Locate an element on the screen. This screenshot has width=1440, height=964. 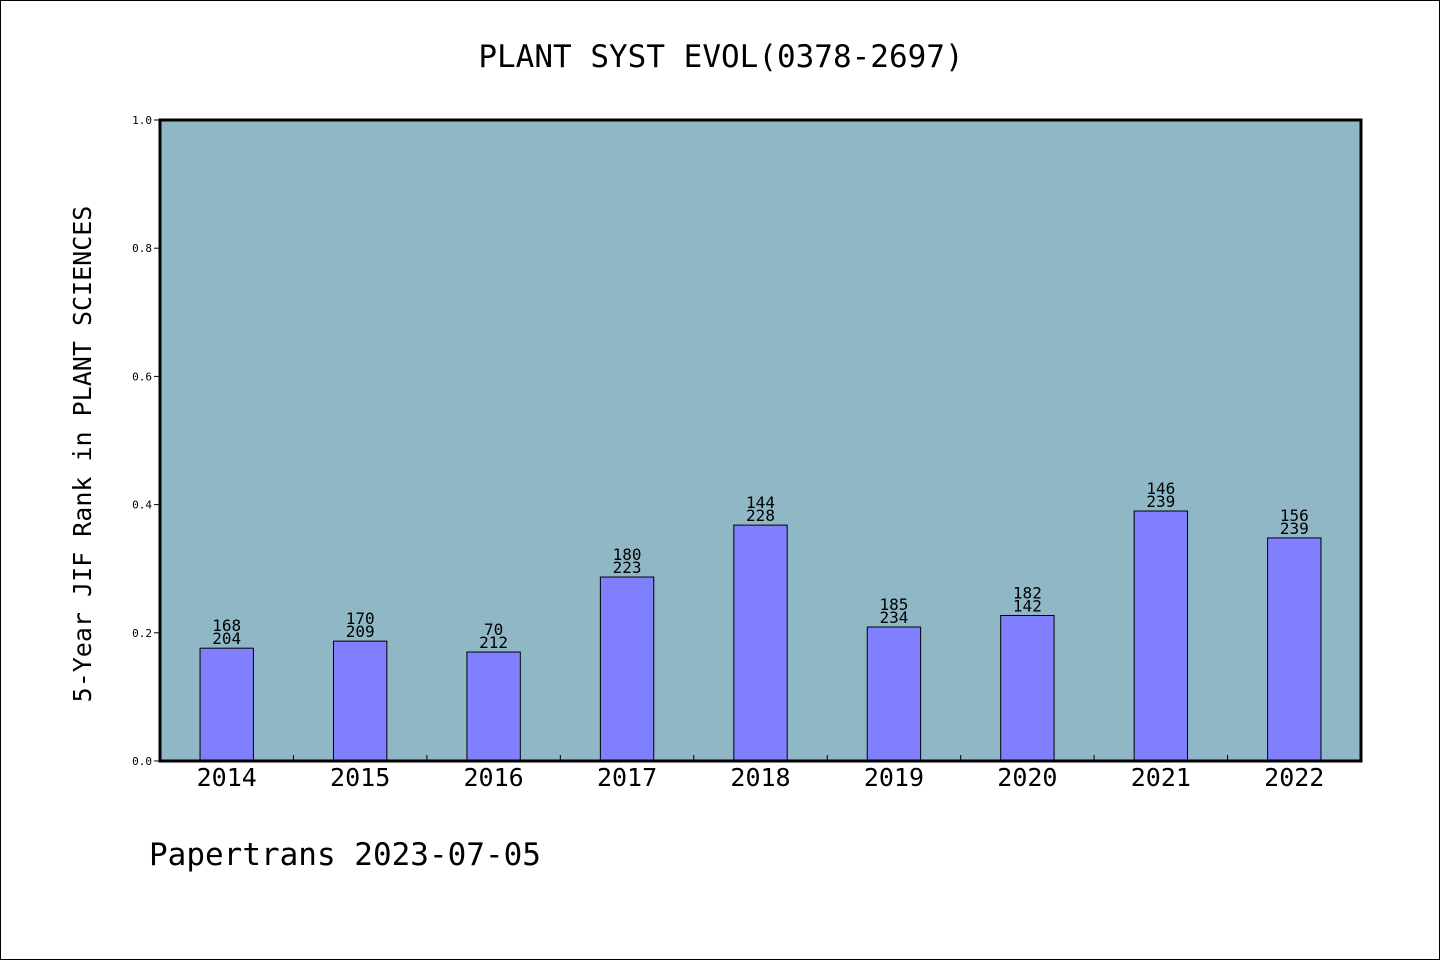
bar-2021 is located at coordinates (1161, 636).